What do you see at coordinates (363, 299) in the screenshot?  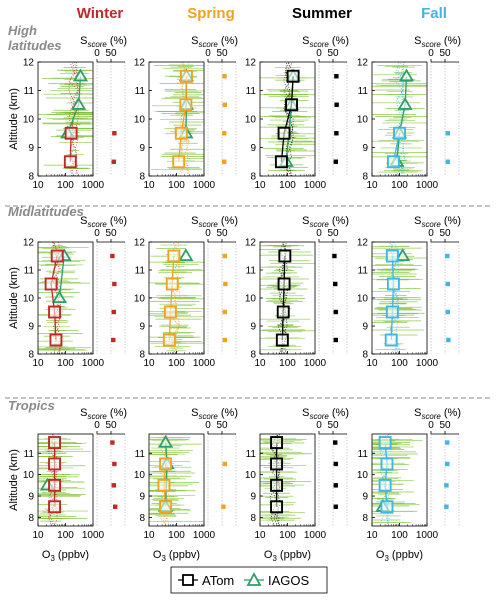 I see `y-tick-label: 10` at bounding box center [363, 299].